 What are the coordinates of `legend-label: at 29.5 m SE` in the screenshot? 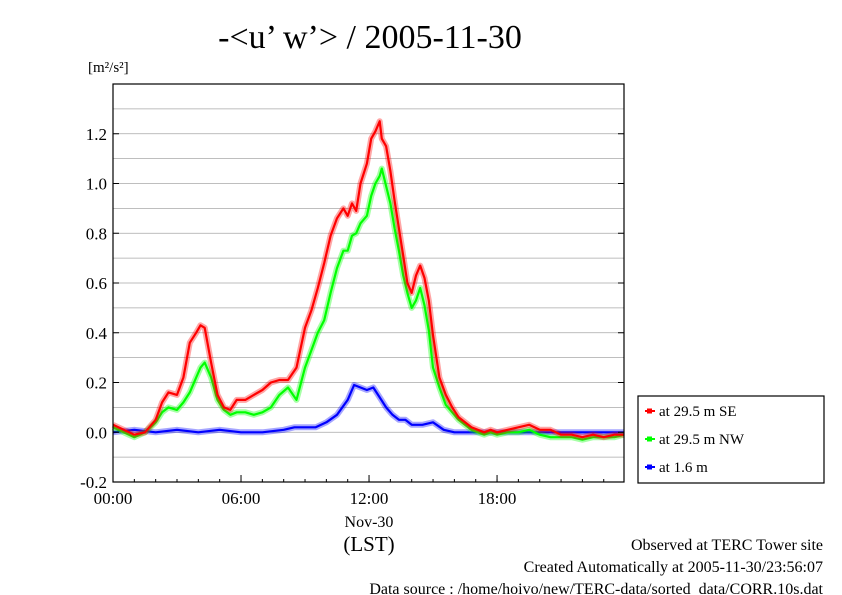 It's located at (698, 412).